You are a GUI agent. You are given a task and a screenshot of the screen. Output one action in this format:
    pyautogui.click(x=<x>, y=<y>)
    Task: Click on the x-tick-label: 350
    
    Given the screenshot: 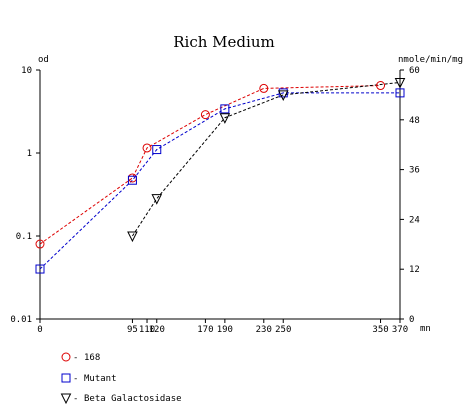 What is the action you would take?
    pyautogui.click(x=380, y=330)
    